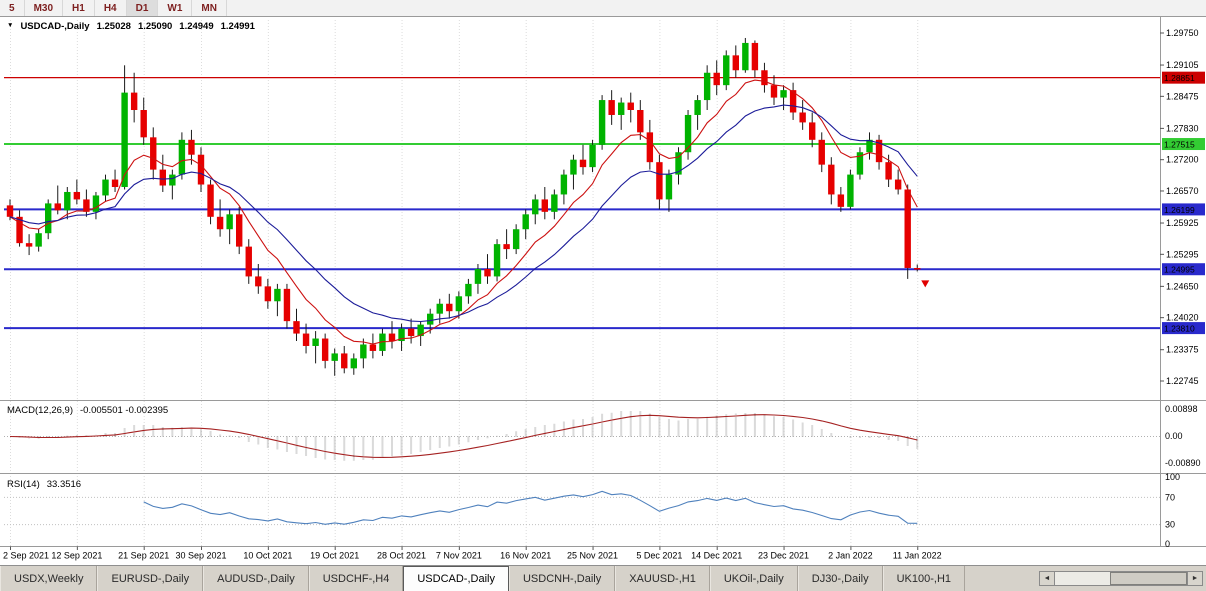  I want to click on svg-text: 0, so click(1167, 544).